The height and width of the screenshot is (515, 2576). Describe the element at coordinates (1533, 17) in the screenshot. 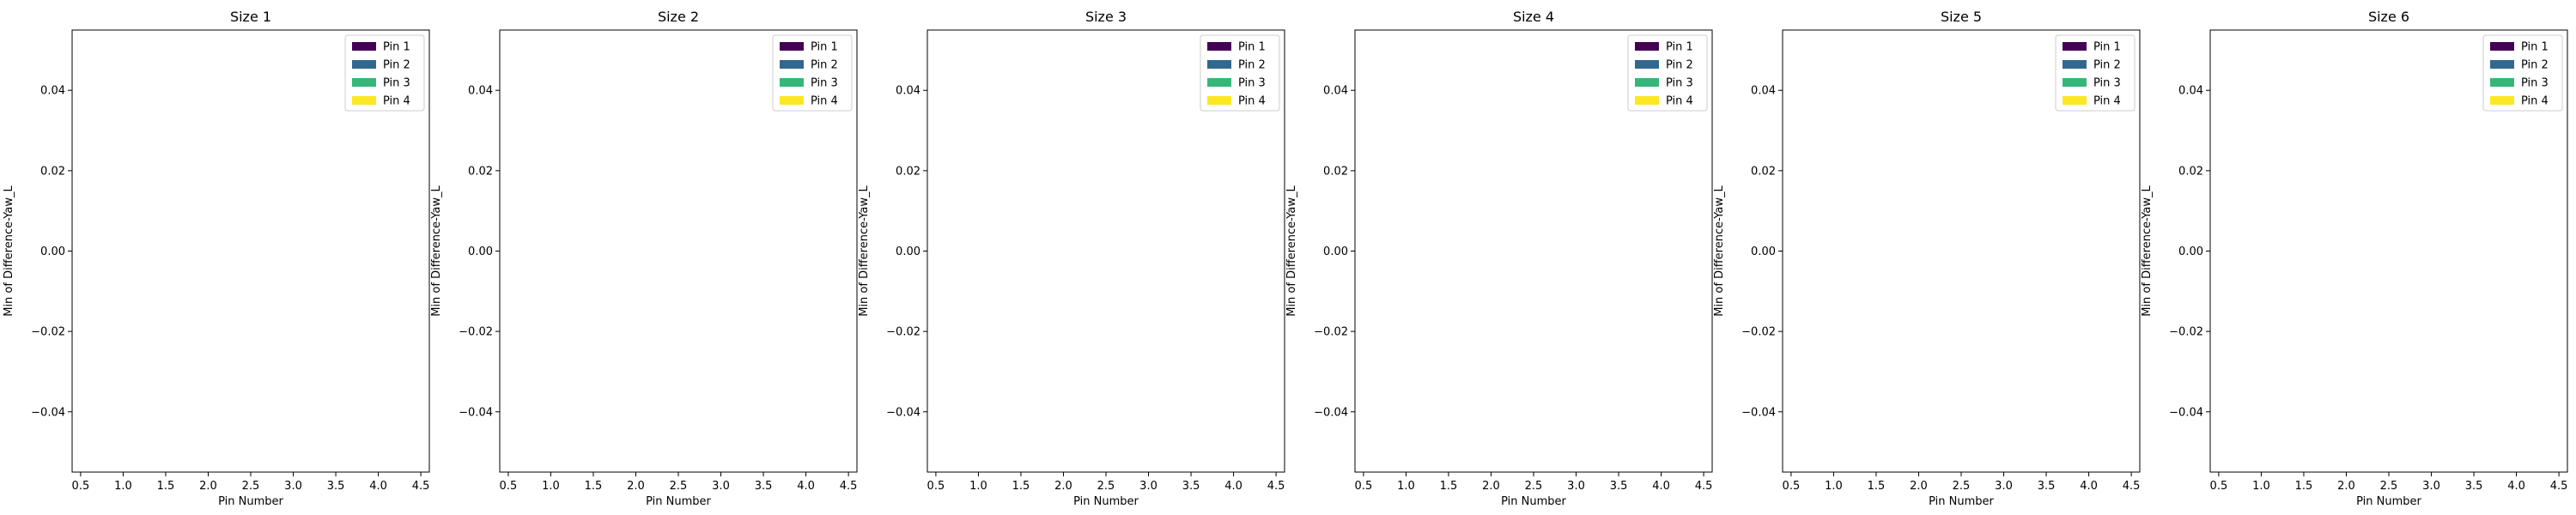

I see `subplot-title: Size 4` at that location.